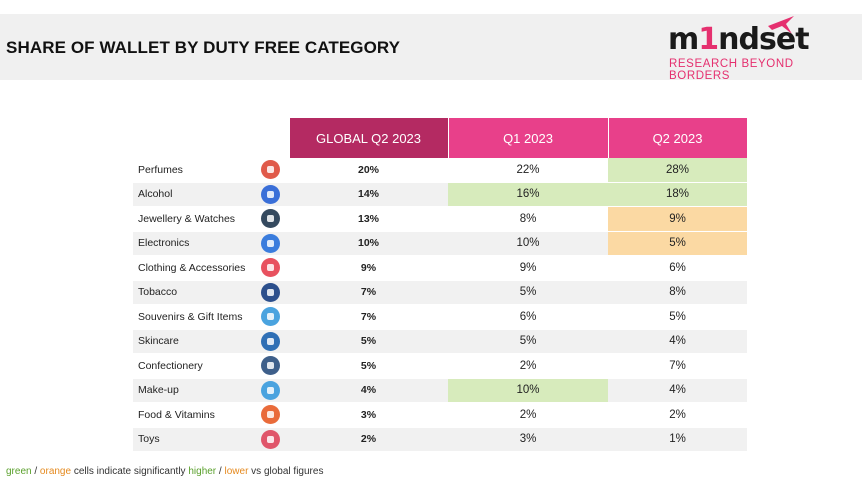  Describe the element at coordinates (678, 138) in the screenshot. I see `column-header-q2: Q2 2023` at that location.